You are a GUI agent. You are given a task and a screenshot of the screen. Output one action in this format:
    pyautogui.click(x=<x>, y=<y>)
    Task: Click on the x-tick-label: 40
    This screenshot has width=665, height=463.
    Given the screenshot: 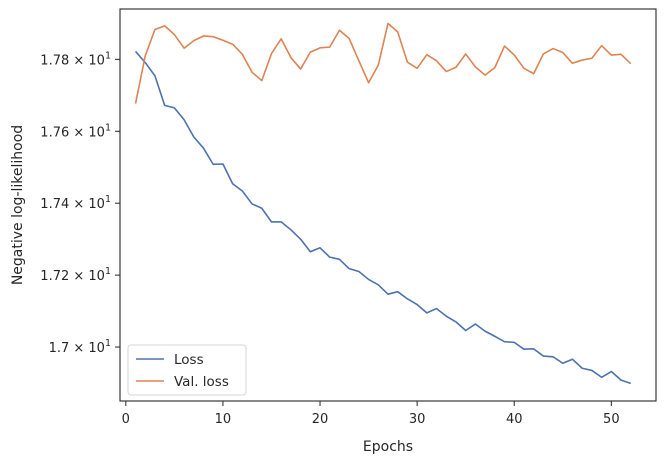 What is the action you would take?
    pyautogui.click(x=514, y=419)
    